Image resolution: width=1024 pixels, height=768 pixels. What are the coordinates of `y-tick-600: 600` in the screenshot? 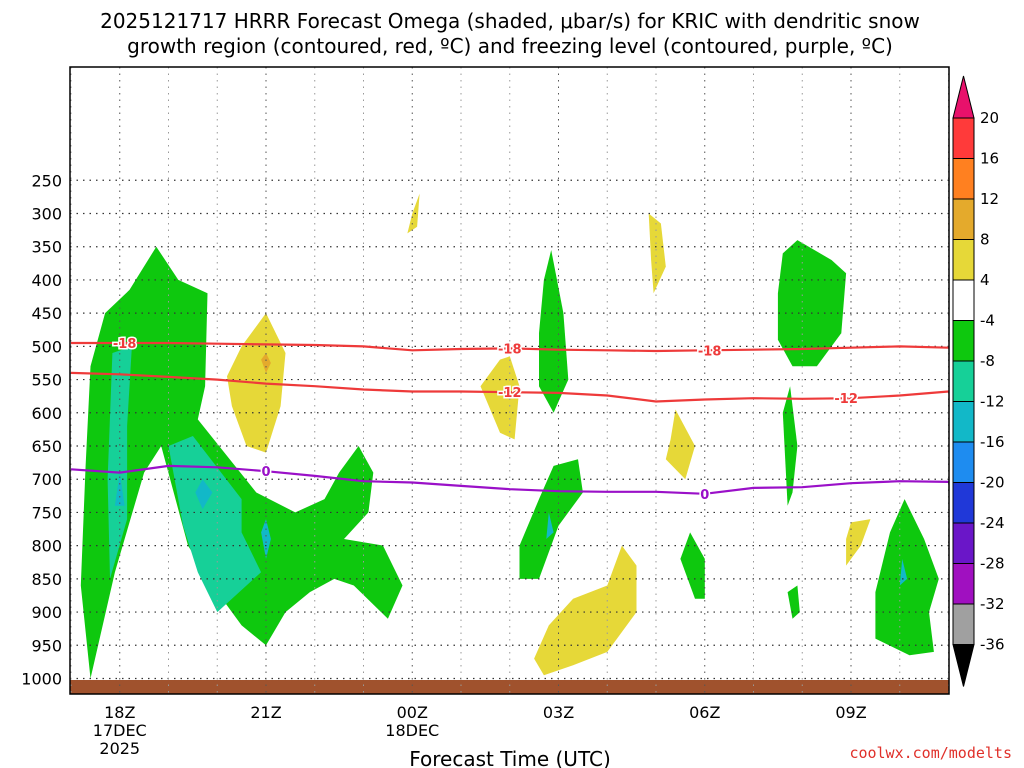 It's located at (46, 413).